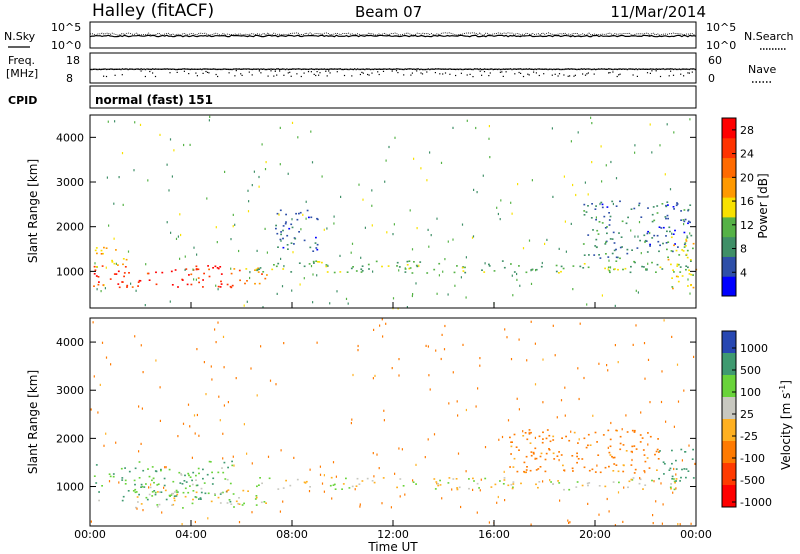 The height and width of the screenshot is (554, 800). I want to click on colorbar-swatch, so click(729, 187).